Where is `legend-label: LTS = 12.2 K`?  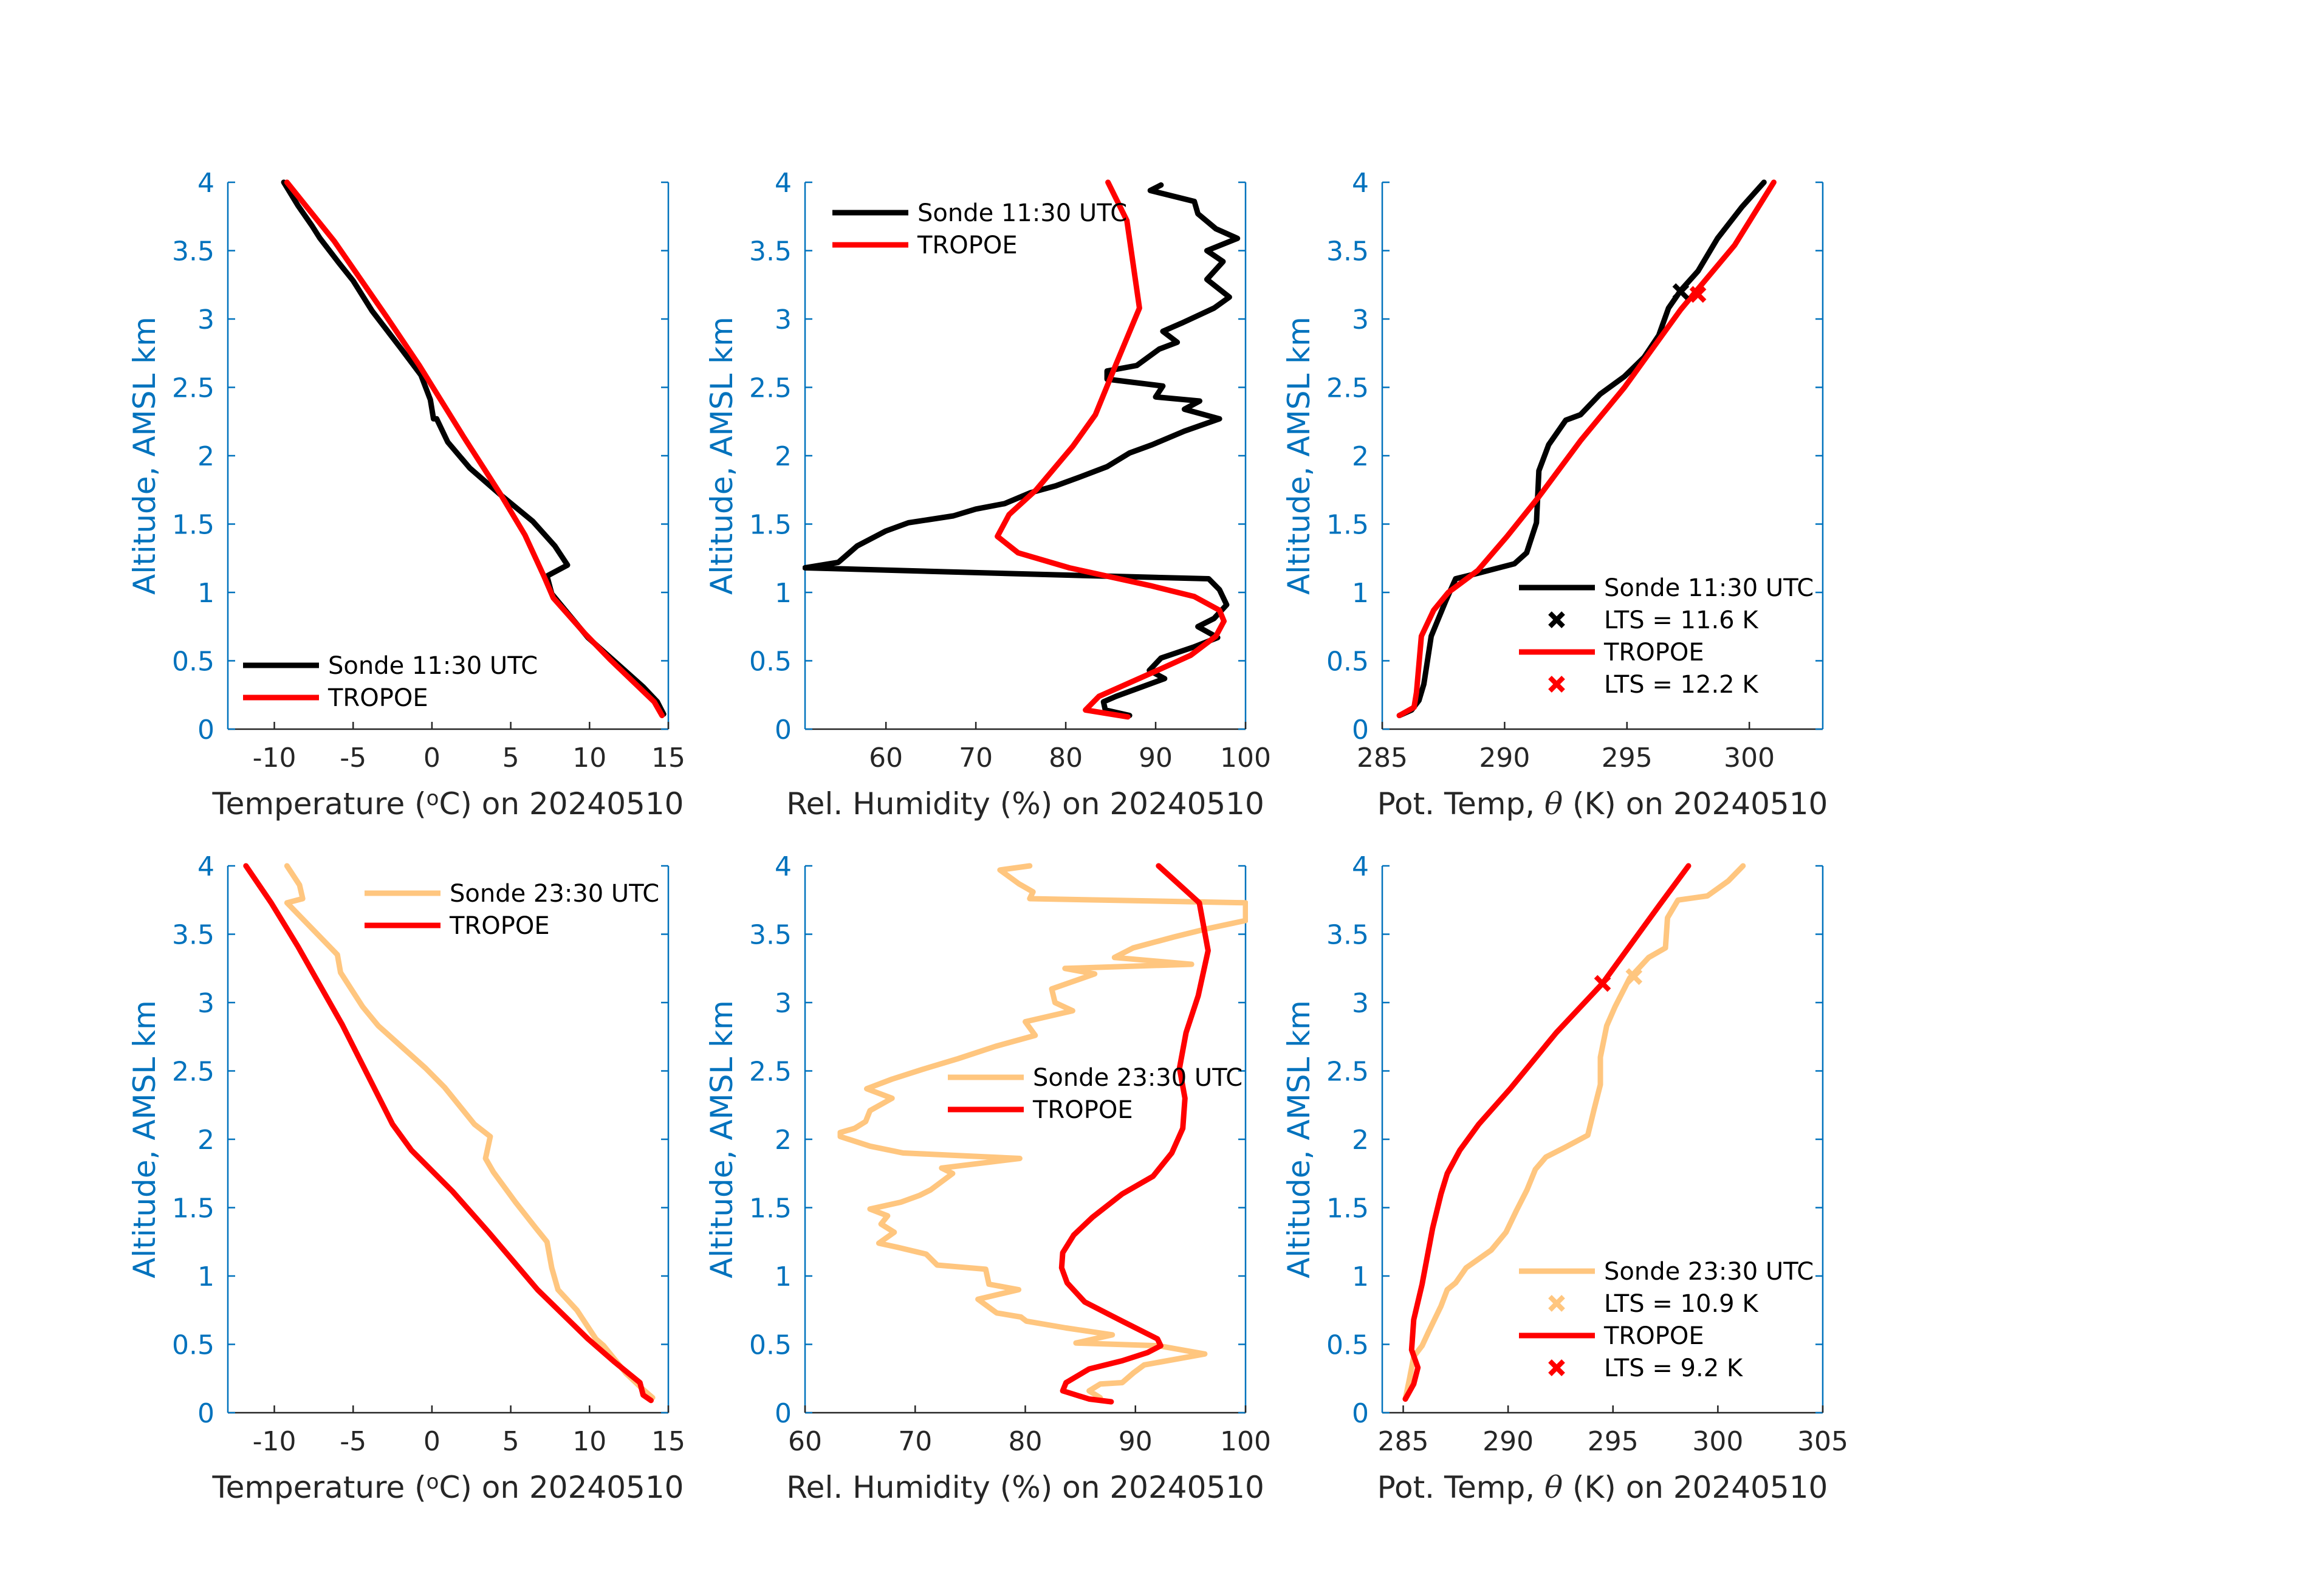
legend-label: LTS = 12.2 K is located at coordinates (1682, 685).